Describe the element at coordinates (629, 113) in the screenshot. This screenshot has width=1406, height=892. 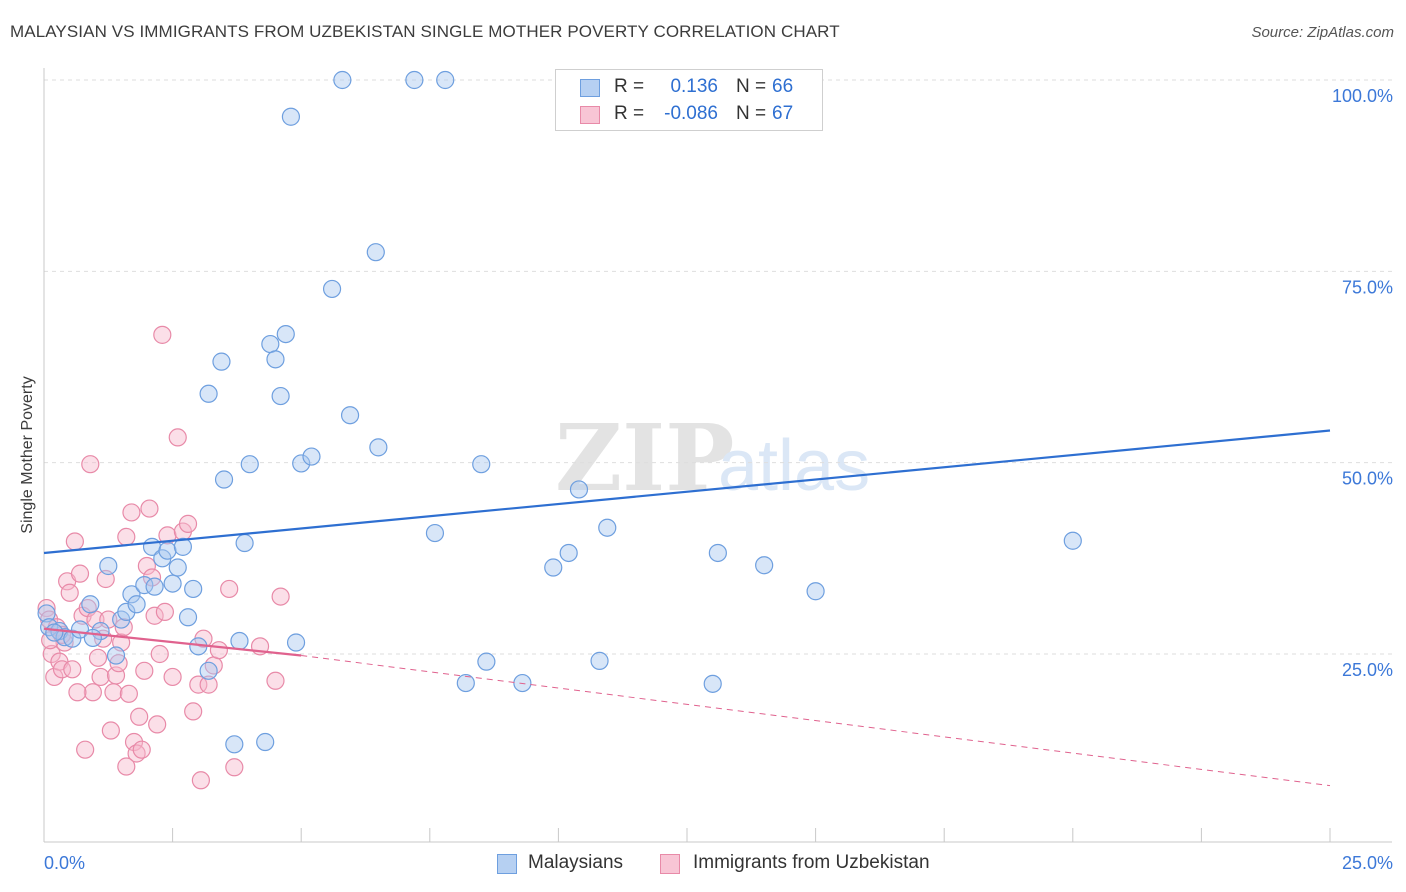
I see `r-label: R =` at that location.